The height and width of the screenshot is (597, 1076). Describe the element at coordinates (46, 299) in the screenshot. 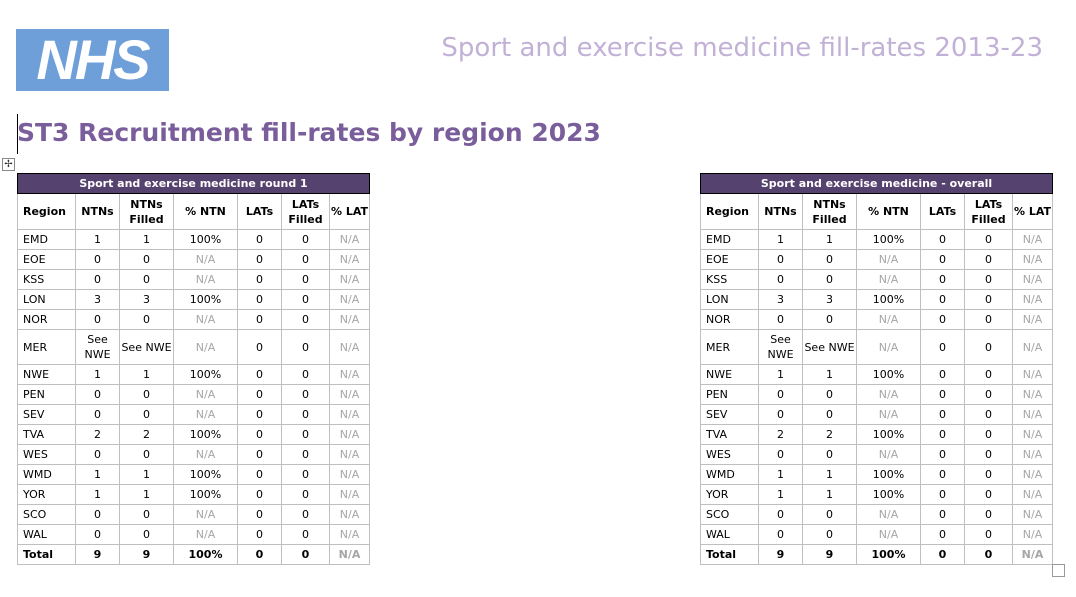

I see `cell-region: LON` at that location.